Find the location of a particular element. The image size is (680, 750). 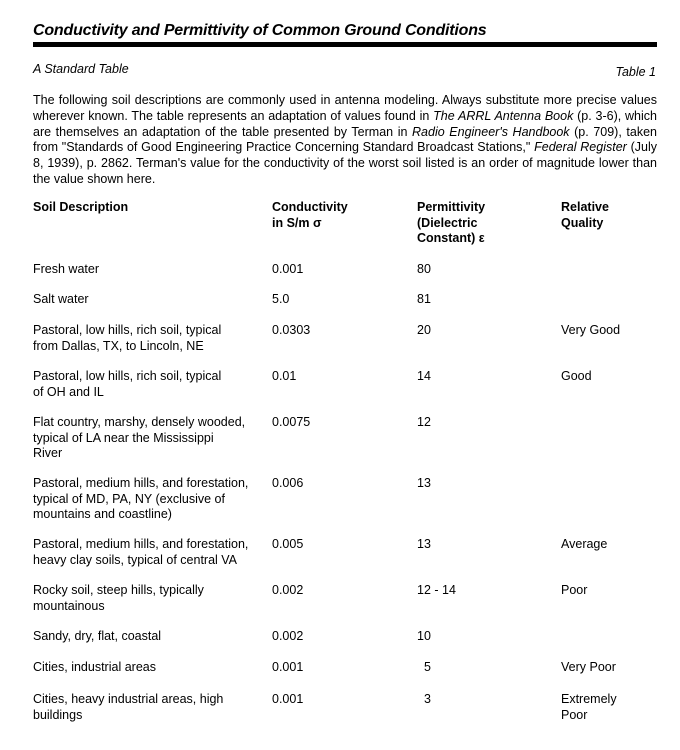

cell-soil-description: Fresh water is located at coordinates (66, 269).